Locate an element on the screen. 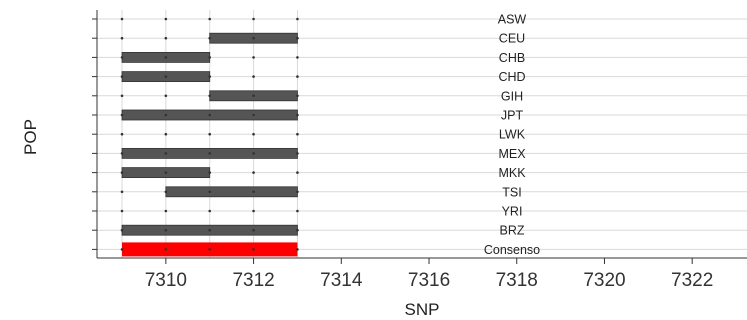 The height and width of the screenshot is (320, 747). population-label: JPT is located at coordinates (512, 116).